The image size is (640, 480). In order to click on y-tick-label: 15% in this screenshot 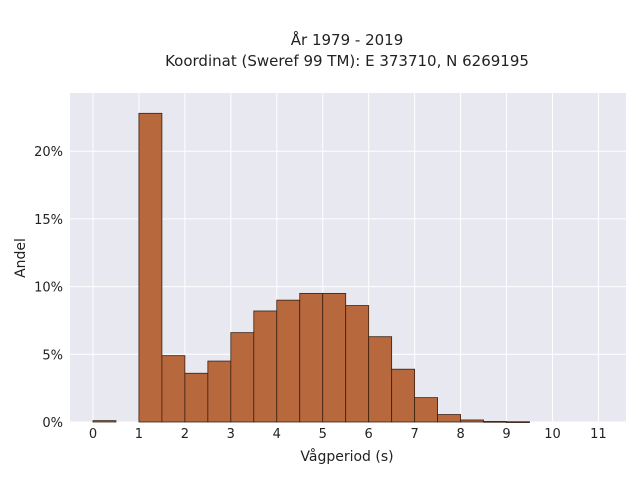, I will do `click(48, 220)`.